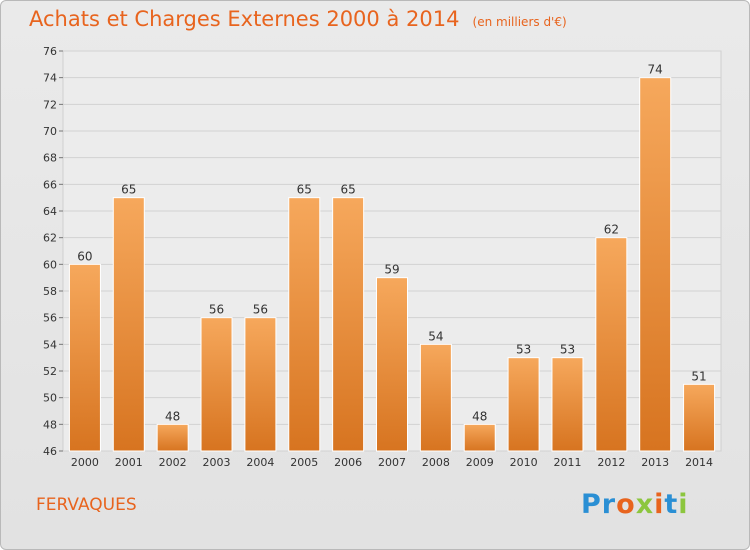  I want to click on x-tick-label: 2014, so click(699, 462).